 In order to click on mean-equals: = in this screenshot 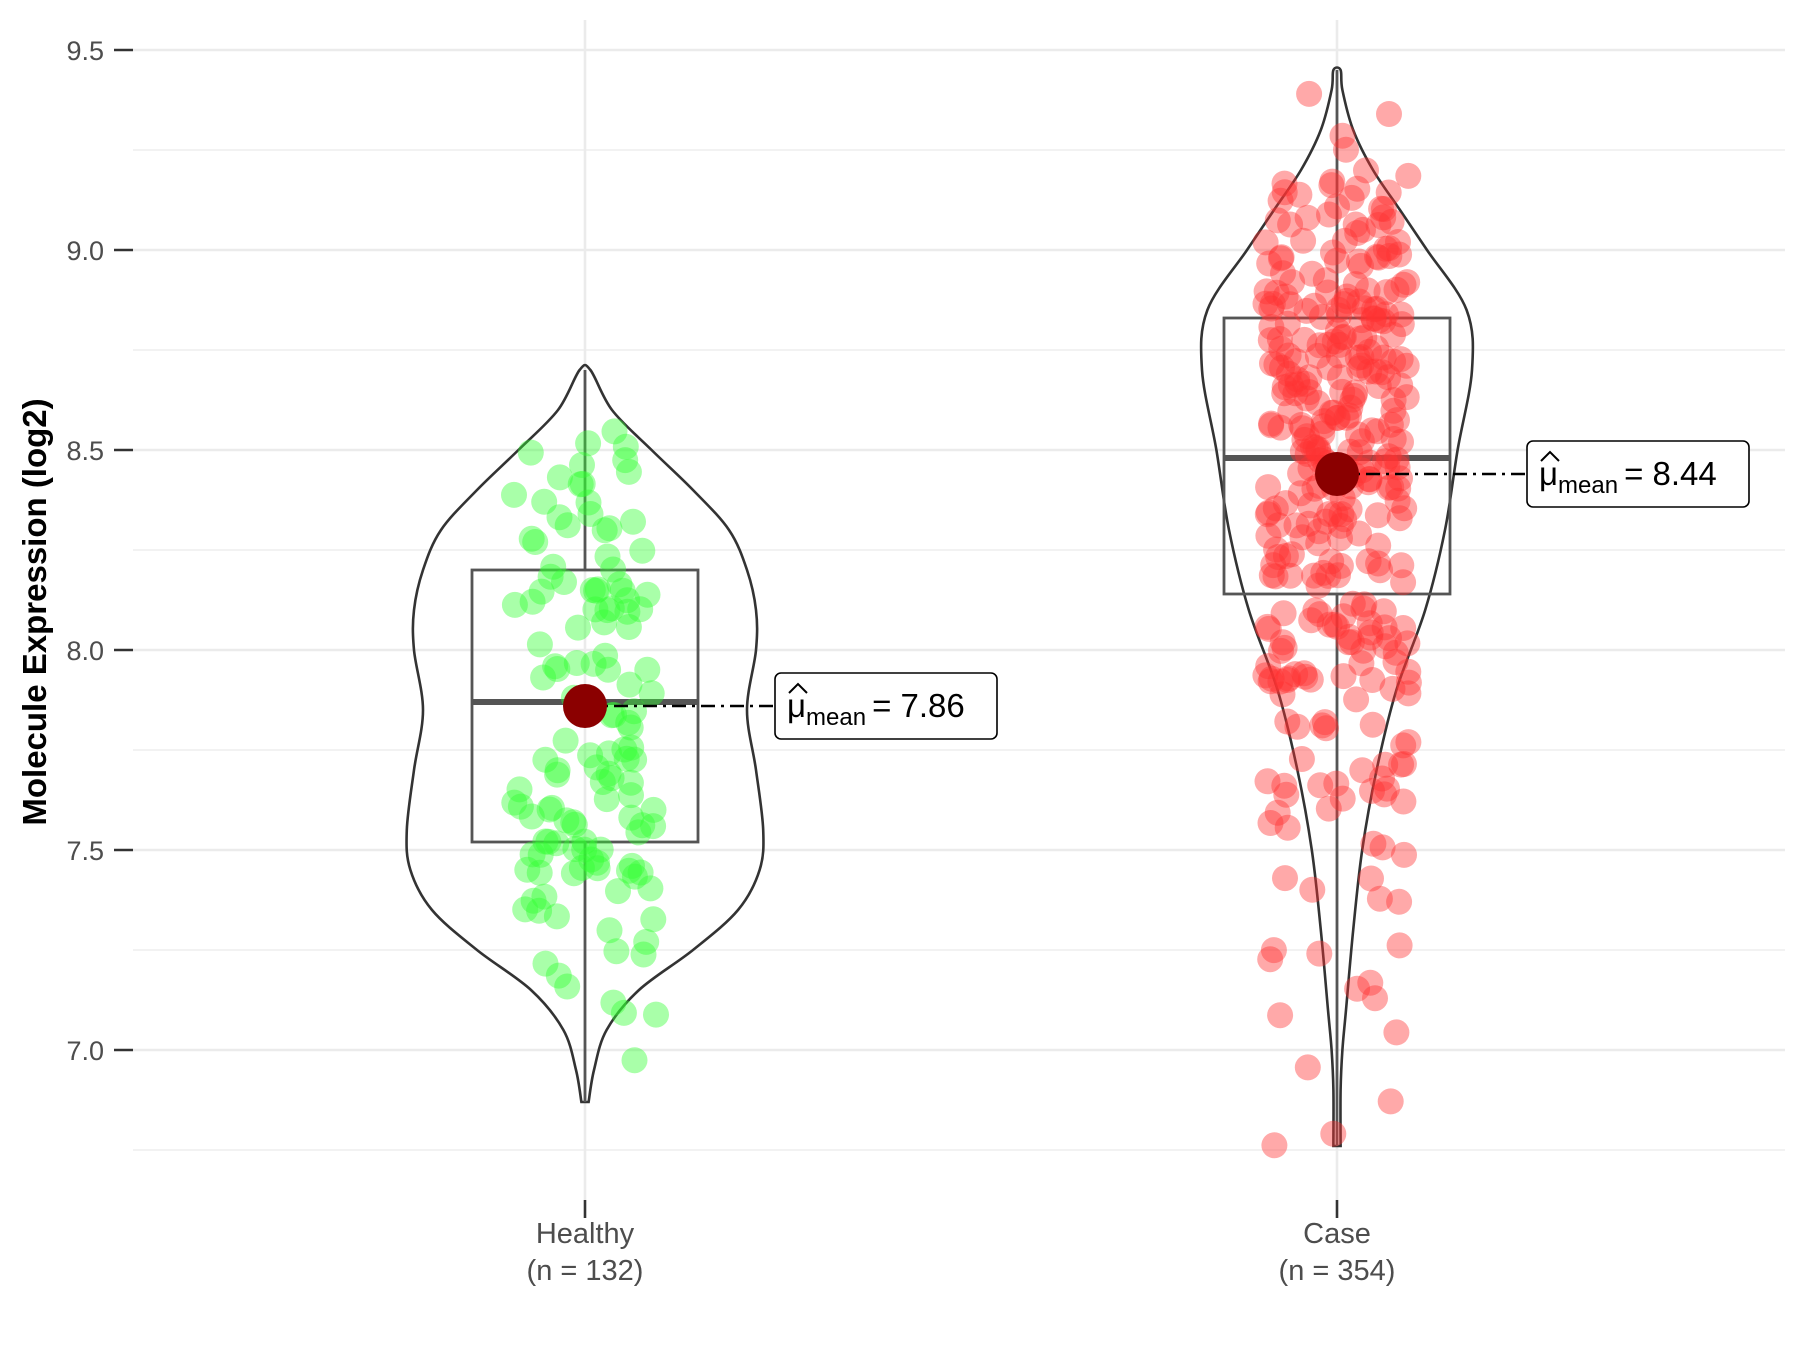, I will do `click(886, 705)`.